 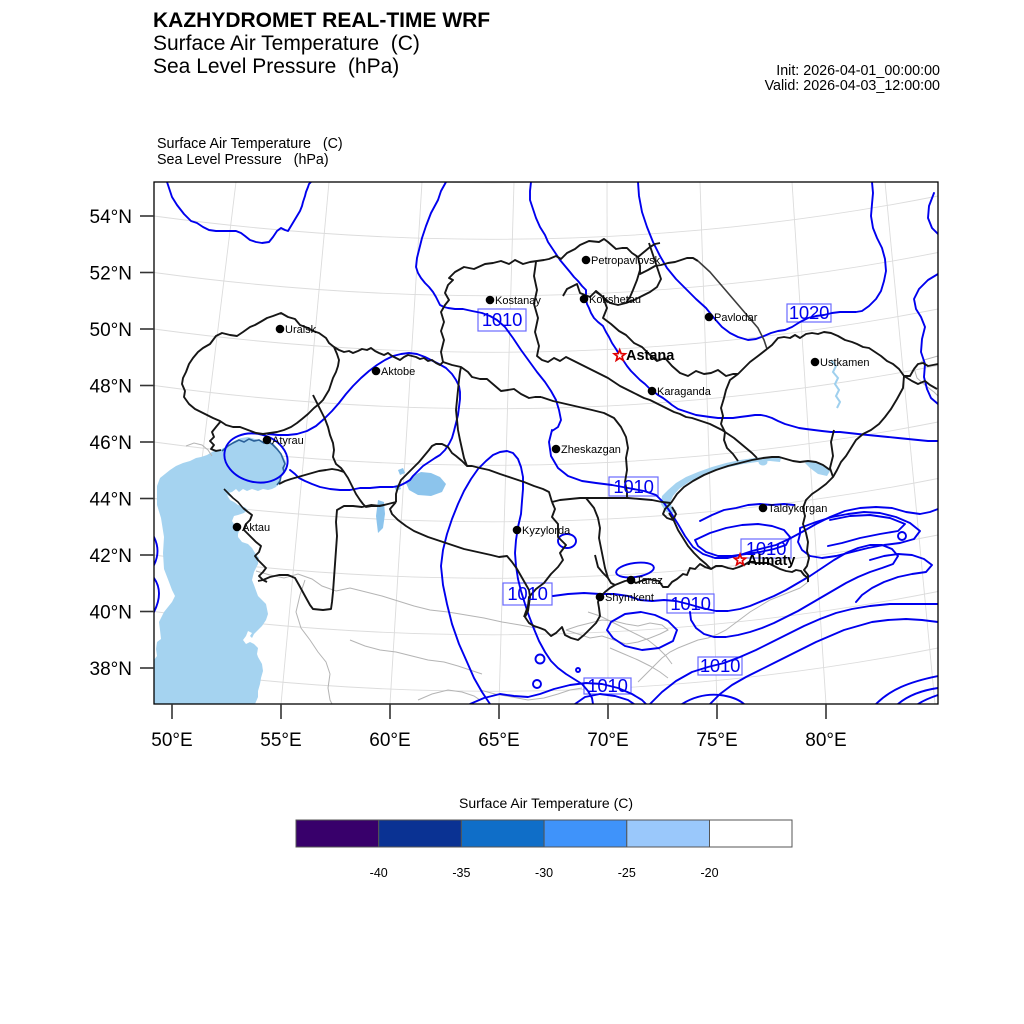 What do you see at coordinates (771, 561) in the screenshot?
I see `svg-text: Almaty` at bounding box center [771, 561].